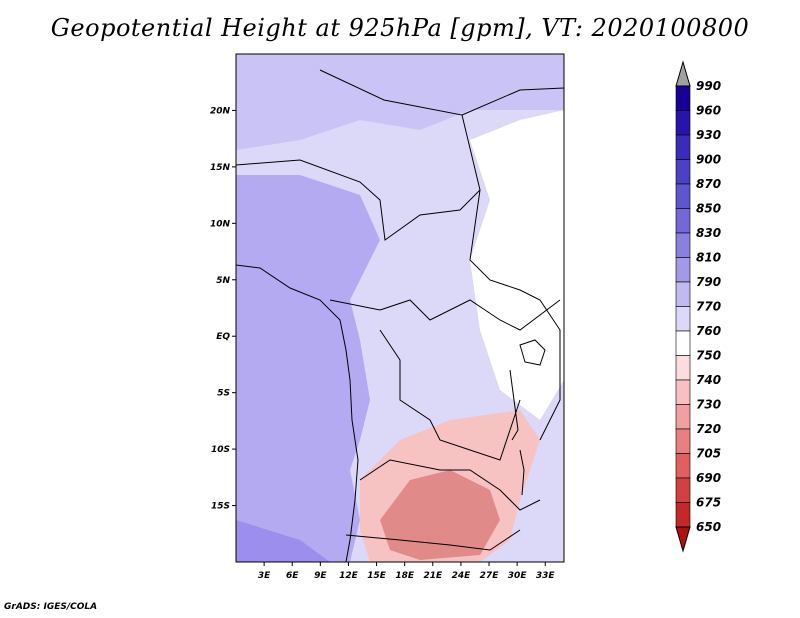 The height and width of the screenshot is (618, 800). I want to click on sahara-north-region, so click(400, 102).